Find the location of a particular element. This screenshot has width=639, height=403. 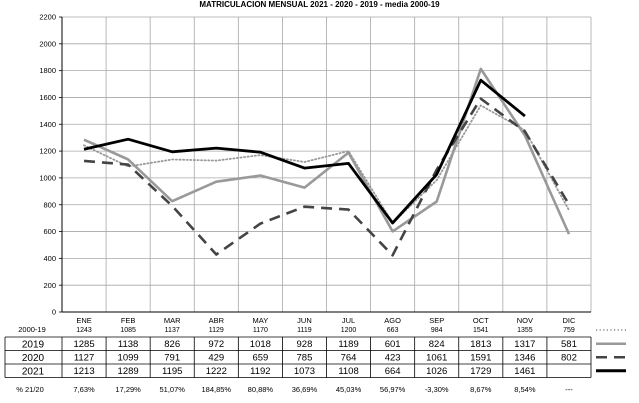

month-label: FEB is located at coordinates (128, 320).